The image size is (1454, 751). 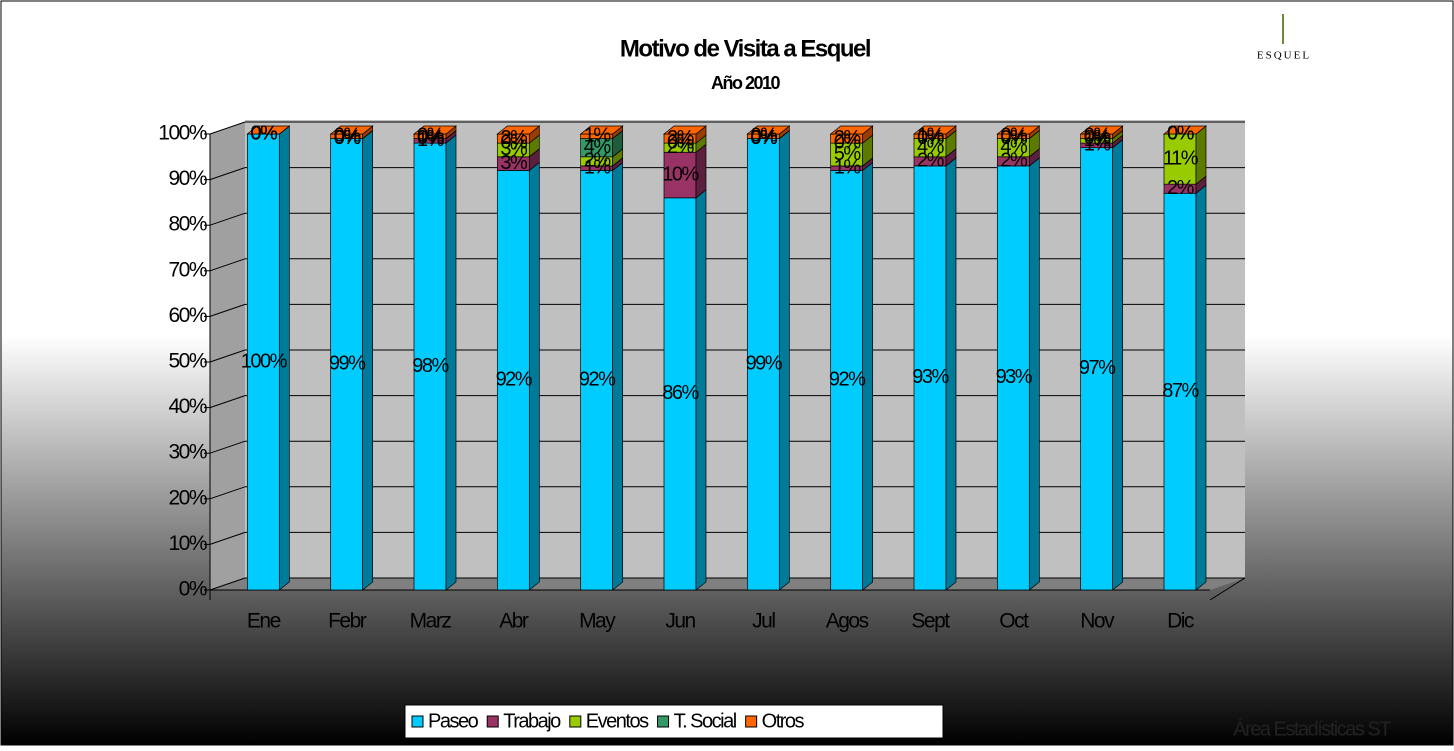 I want to click on y-tick-label: 70%, so click(x=187, y=269).